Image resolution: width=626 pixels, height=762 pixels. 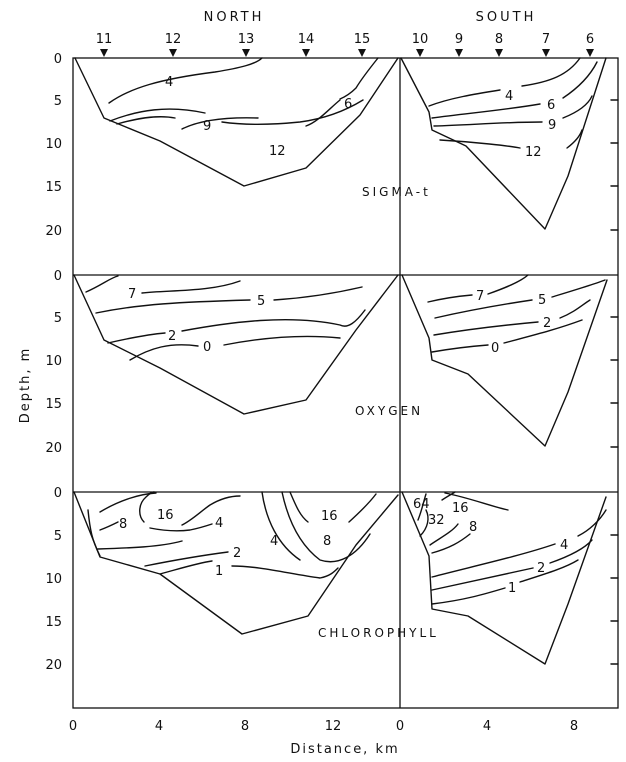 I want to click on station-label: 10, so click(x=420, y=39).